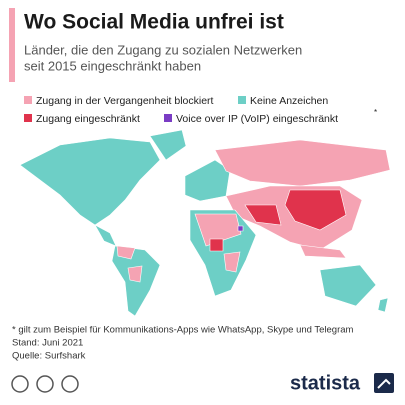 Image resolution: width=405 pixels, height=405 pixels. Describe the element at coordinates (154, 22) in the screenshot. I see `title: Wo Social Media unfrei ist` at that location.